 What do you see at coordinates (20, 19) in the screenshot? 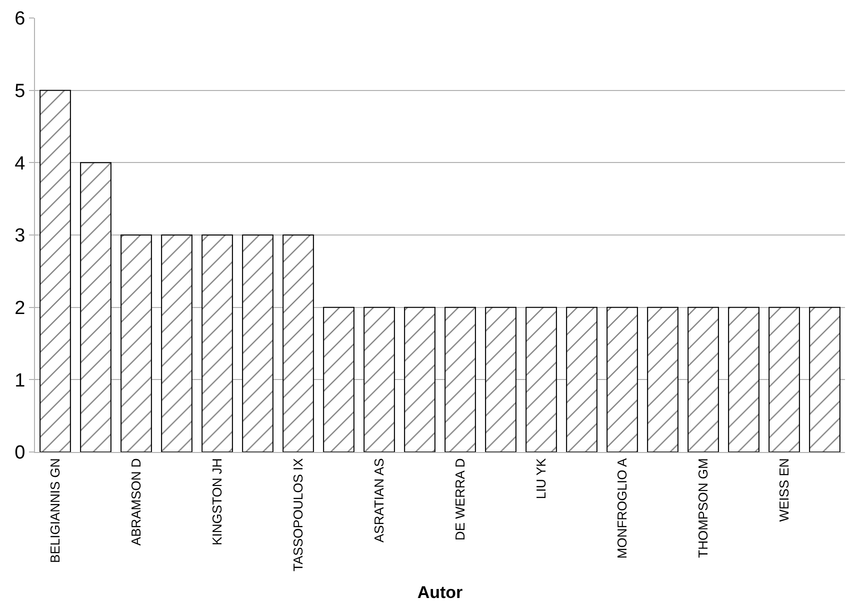
I see `y-tick-label: 6` at bounding box center [20, 19].